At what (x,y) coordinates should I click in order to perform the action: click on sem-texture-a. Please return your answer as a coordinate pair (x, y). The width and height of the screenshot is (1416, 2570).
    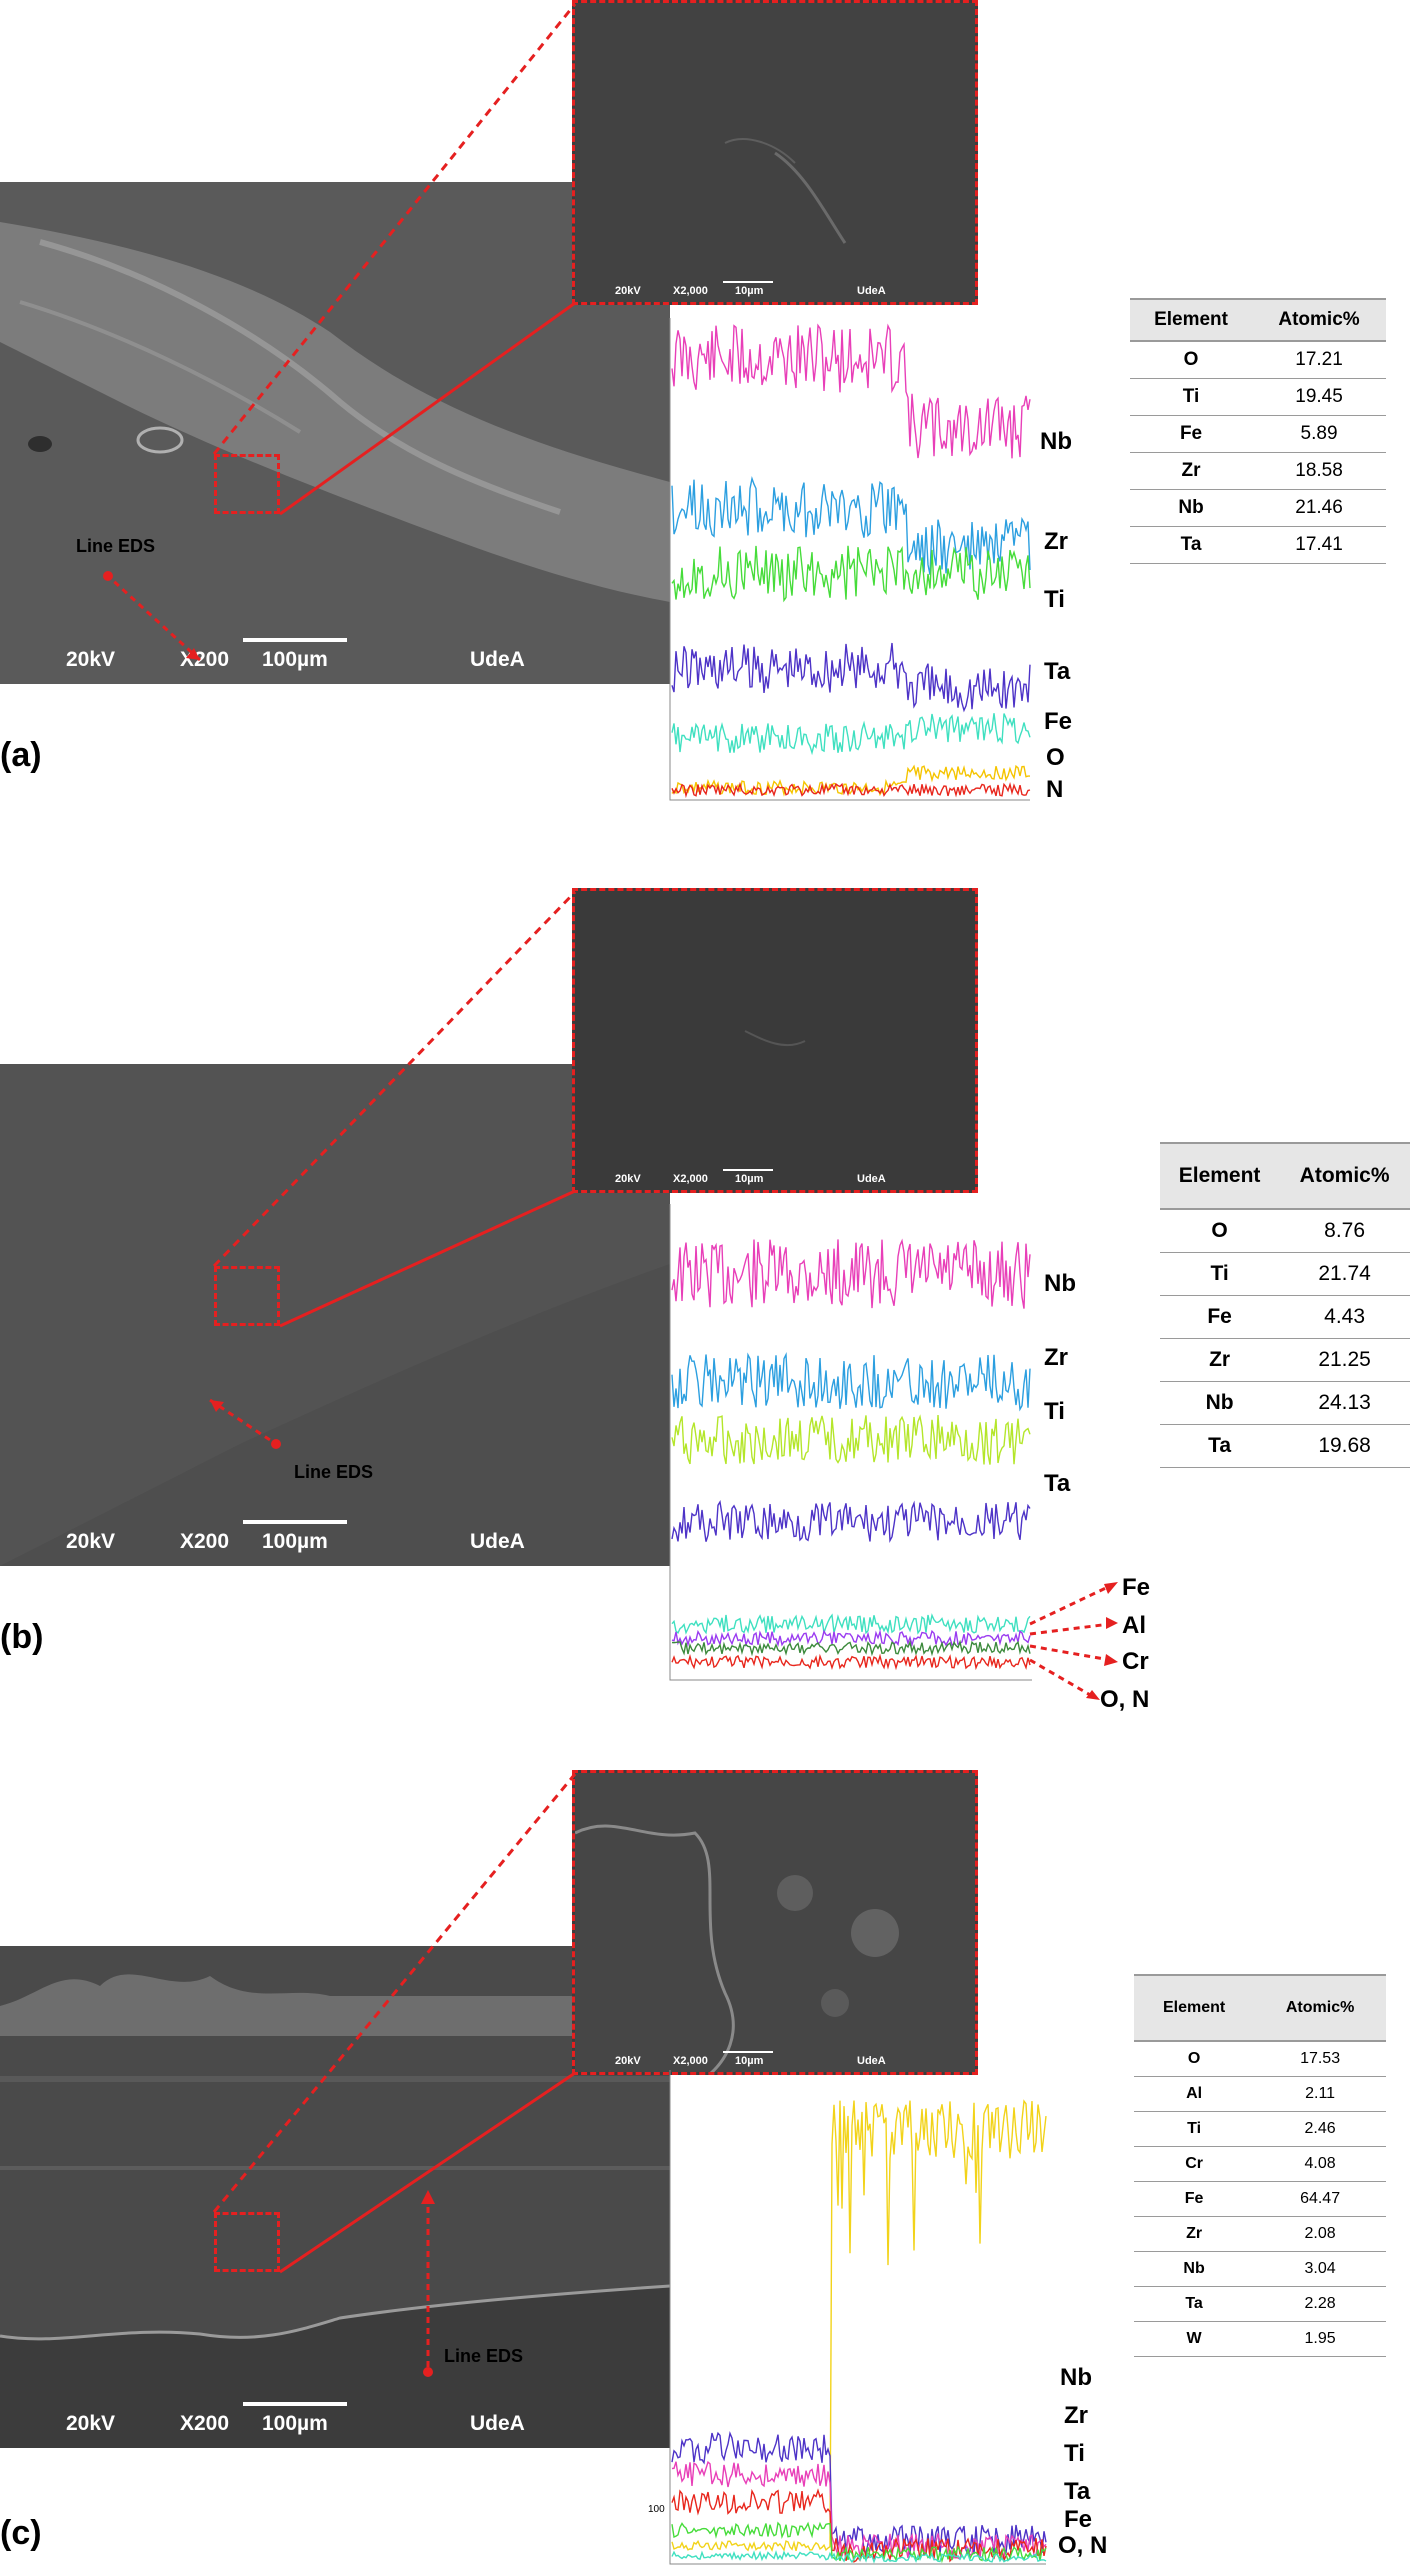
    Looking at the image, I should click on (335, 433).